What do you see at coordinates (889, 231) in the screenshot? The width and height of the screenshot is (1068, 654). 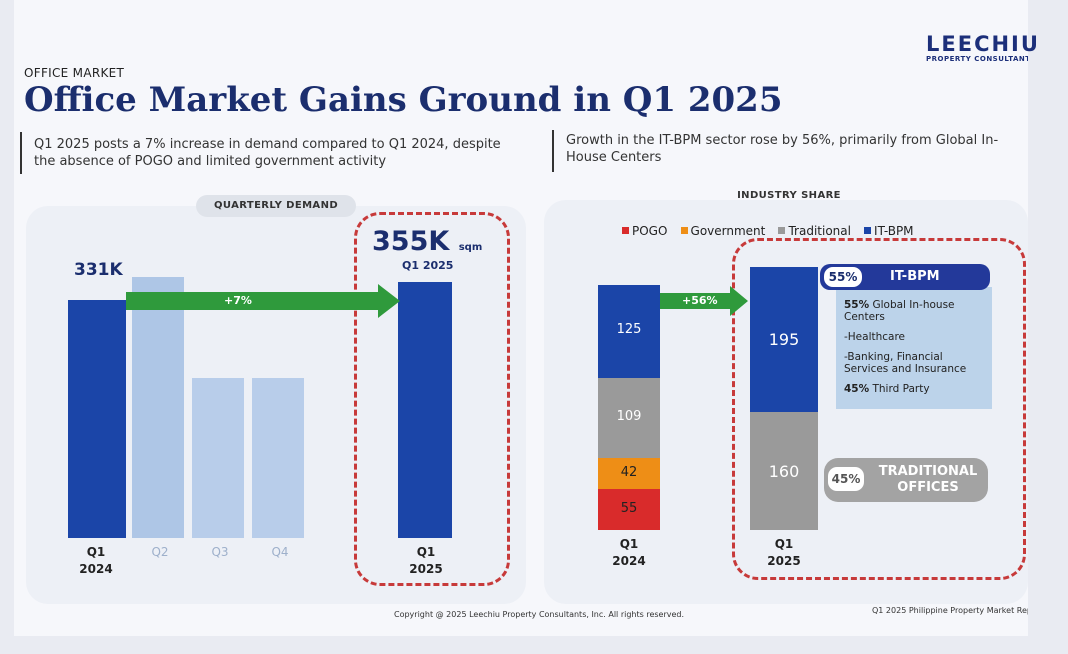 I see `legend-itbpm: IT-BPM` at bounding box center [889, 231].